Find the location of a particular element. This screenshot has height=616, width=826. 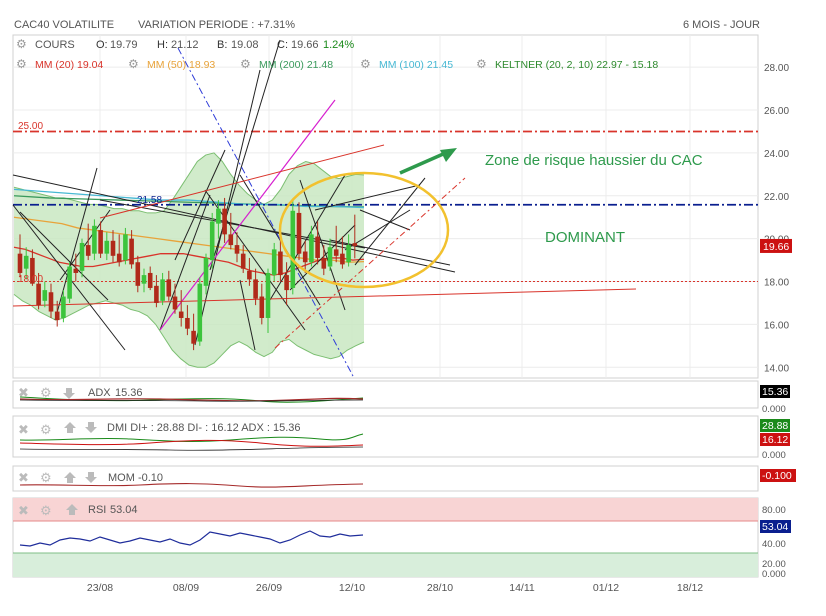

adx-line is located at coordinates (191, 399).